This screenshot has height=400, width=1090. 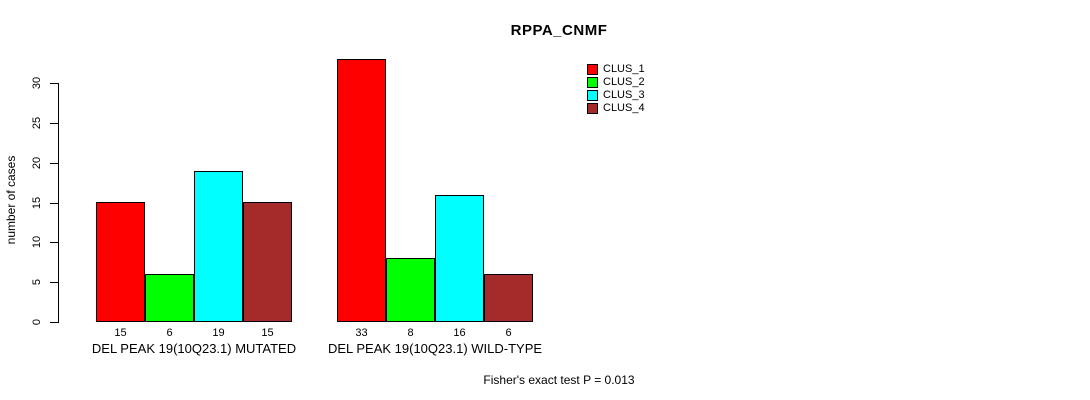 What do you see at coordinates (120, 262) in the screenshot?
I see `bar-clus_1-group1` at bounding box center [120, 262].